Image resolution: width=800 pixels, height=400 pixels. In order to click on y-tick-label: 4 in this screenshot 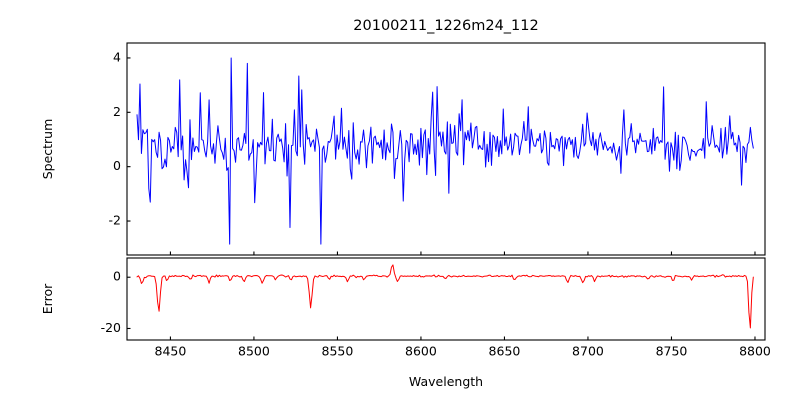, I will do `click(117, 56)`.